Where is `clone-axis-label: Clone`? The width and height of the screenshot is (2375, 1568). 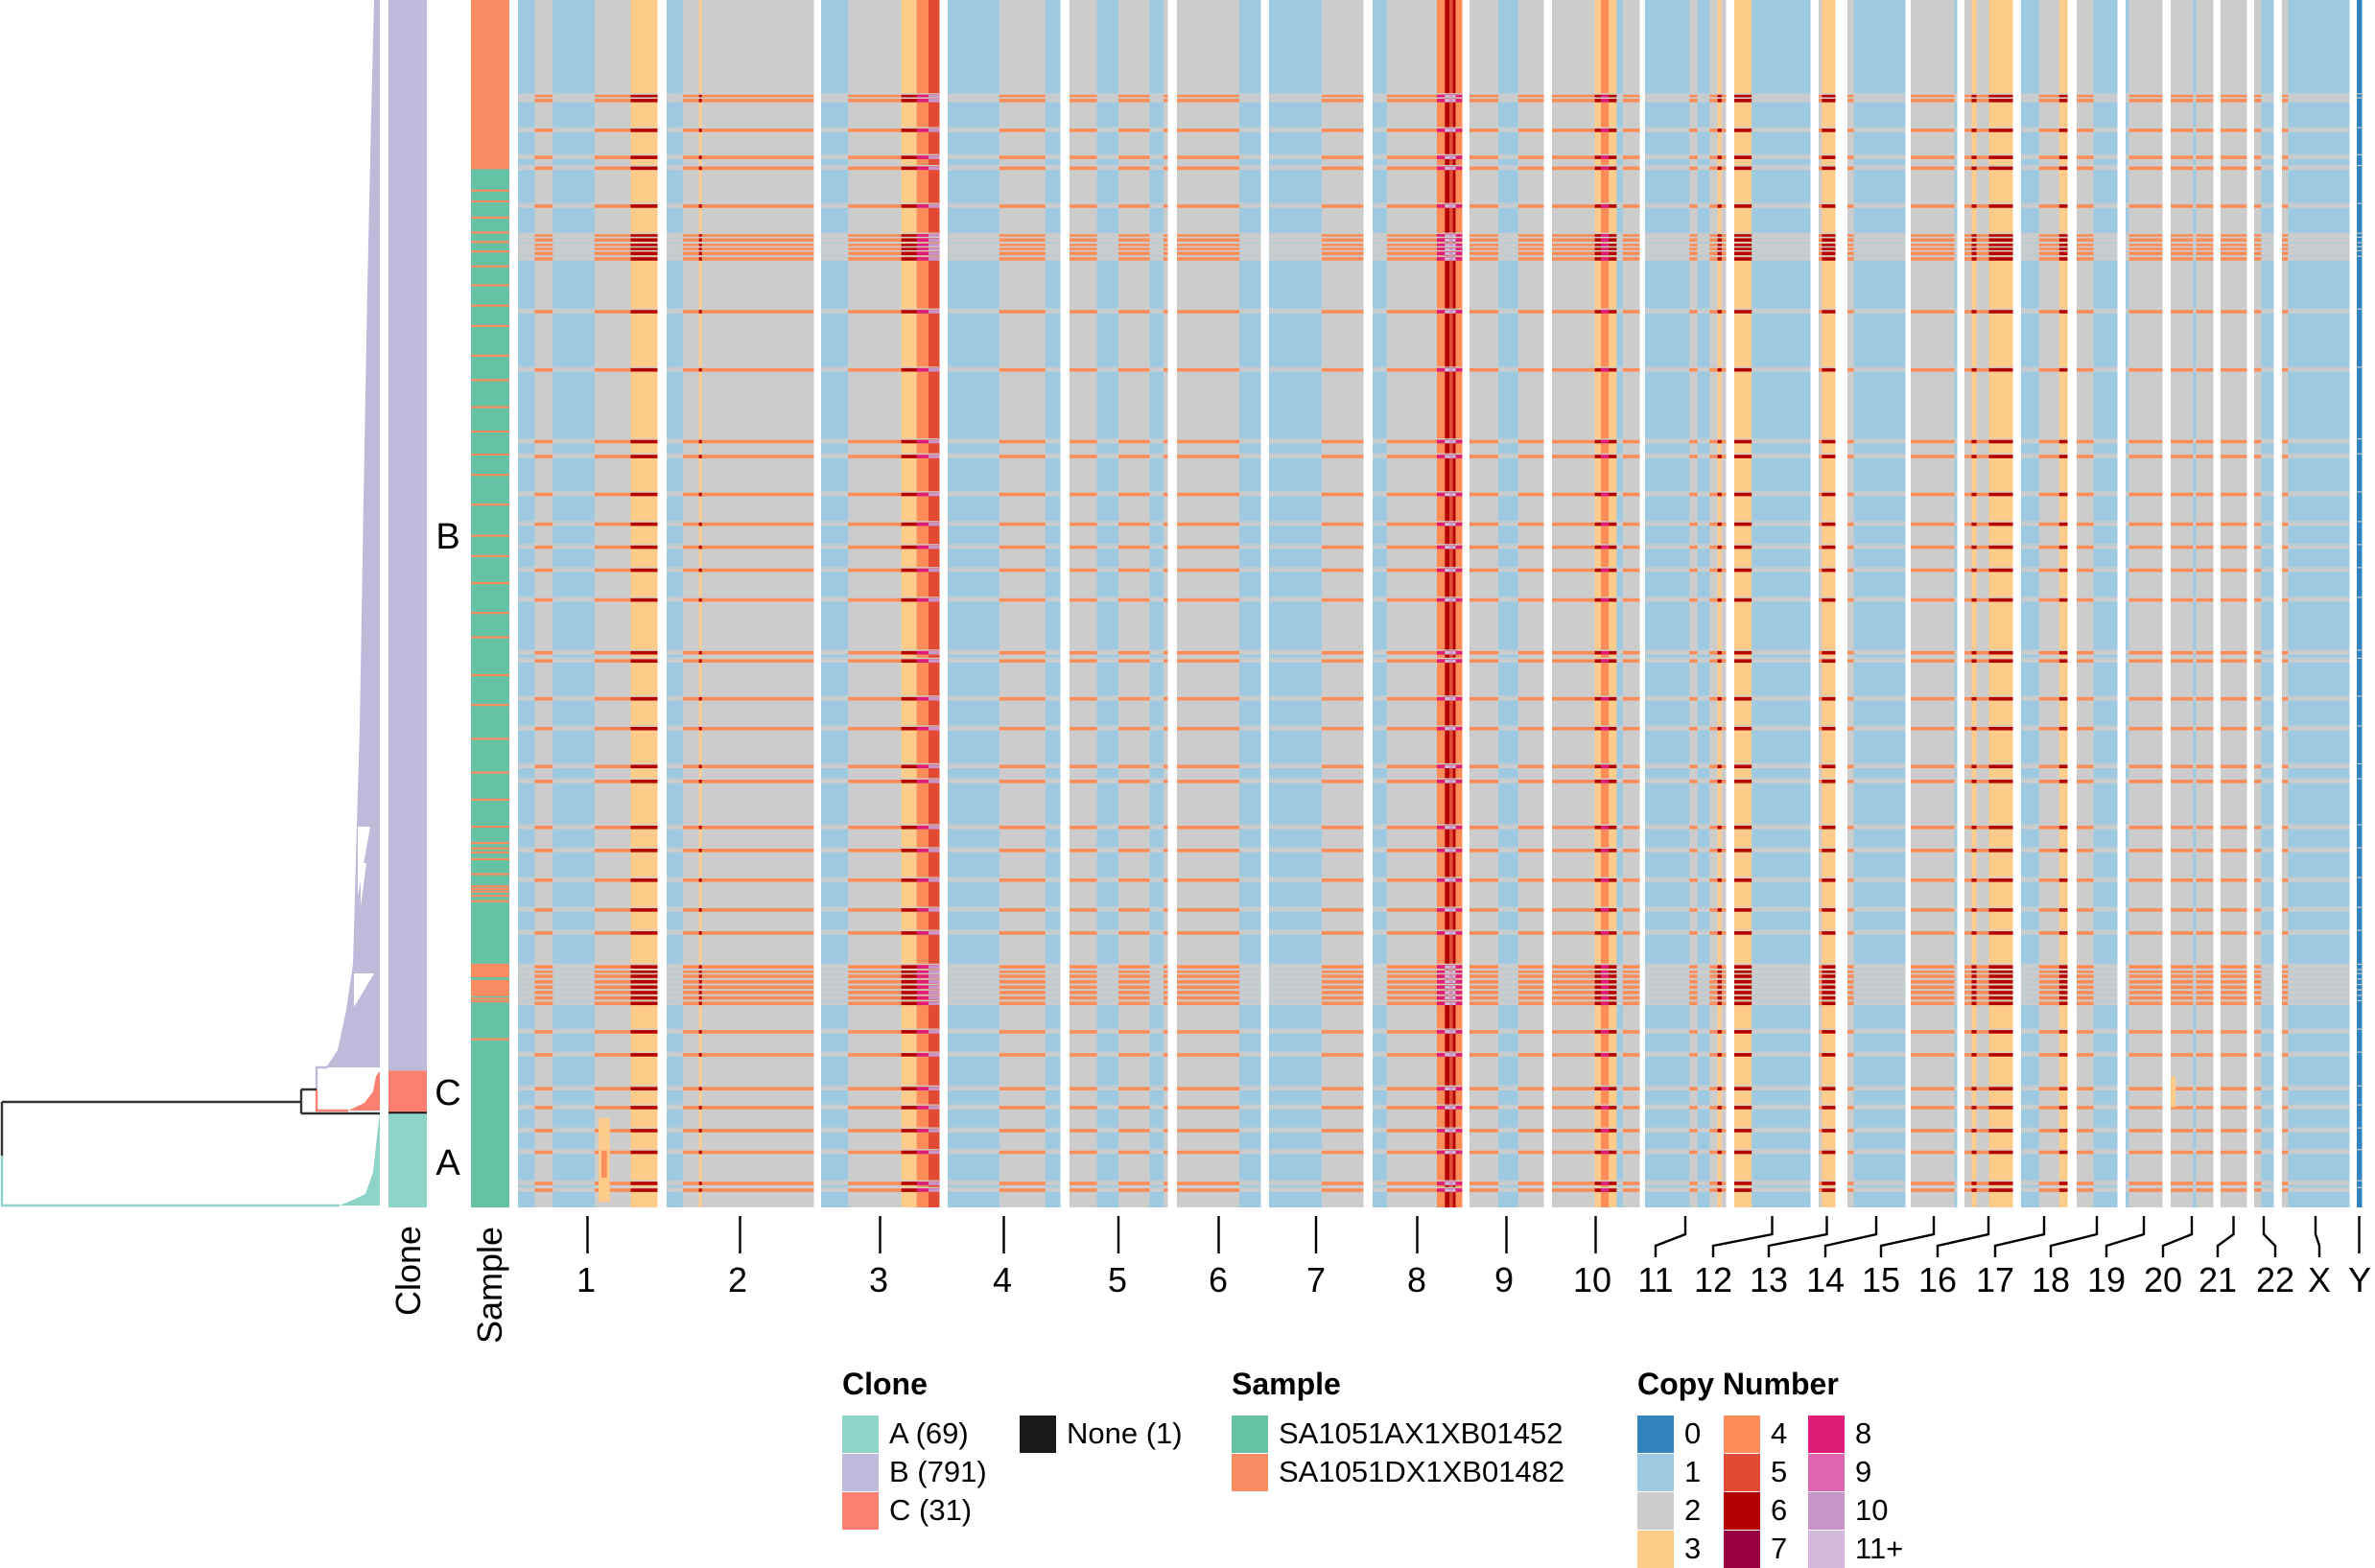 clone-axis-label: Clone is located at coordinates (409, 1271).